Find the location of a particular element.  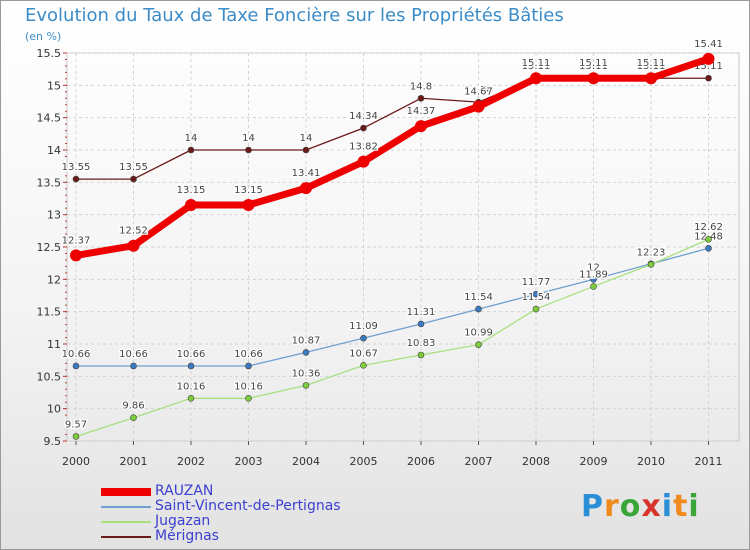

legend-label: Jugazan is located at coordinates (183, 521).